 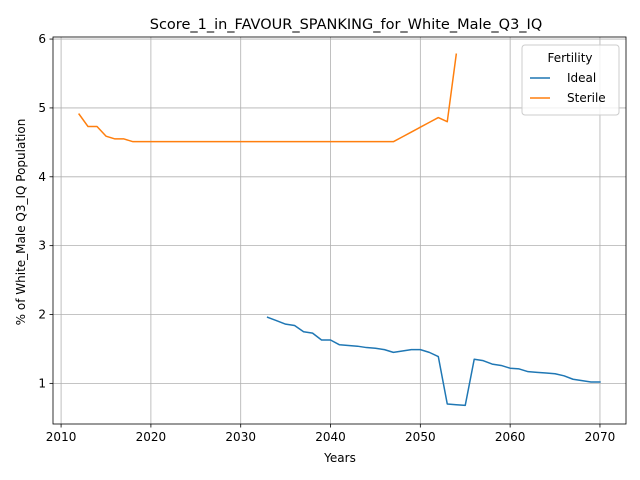 I want to click on series-line-ideal, so click(x=433, y=361).